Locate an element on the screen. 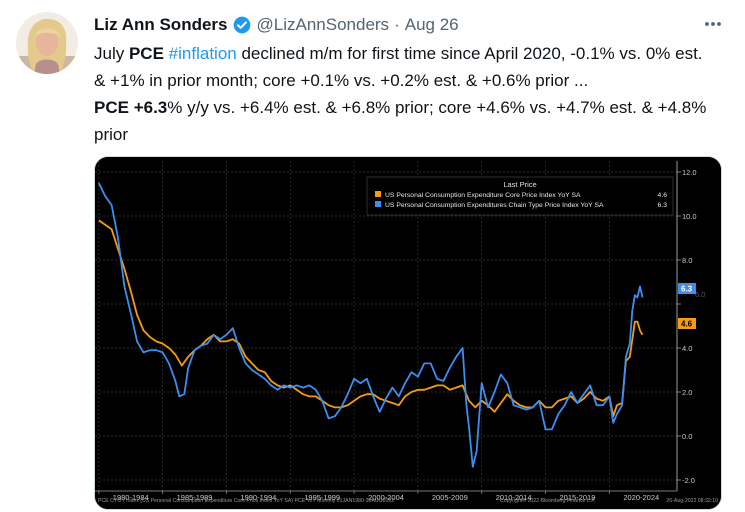 This screenshot has height=512, width=745. more-options-icon is located at coordinates (713, 24).